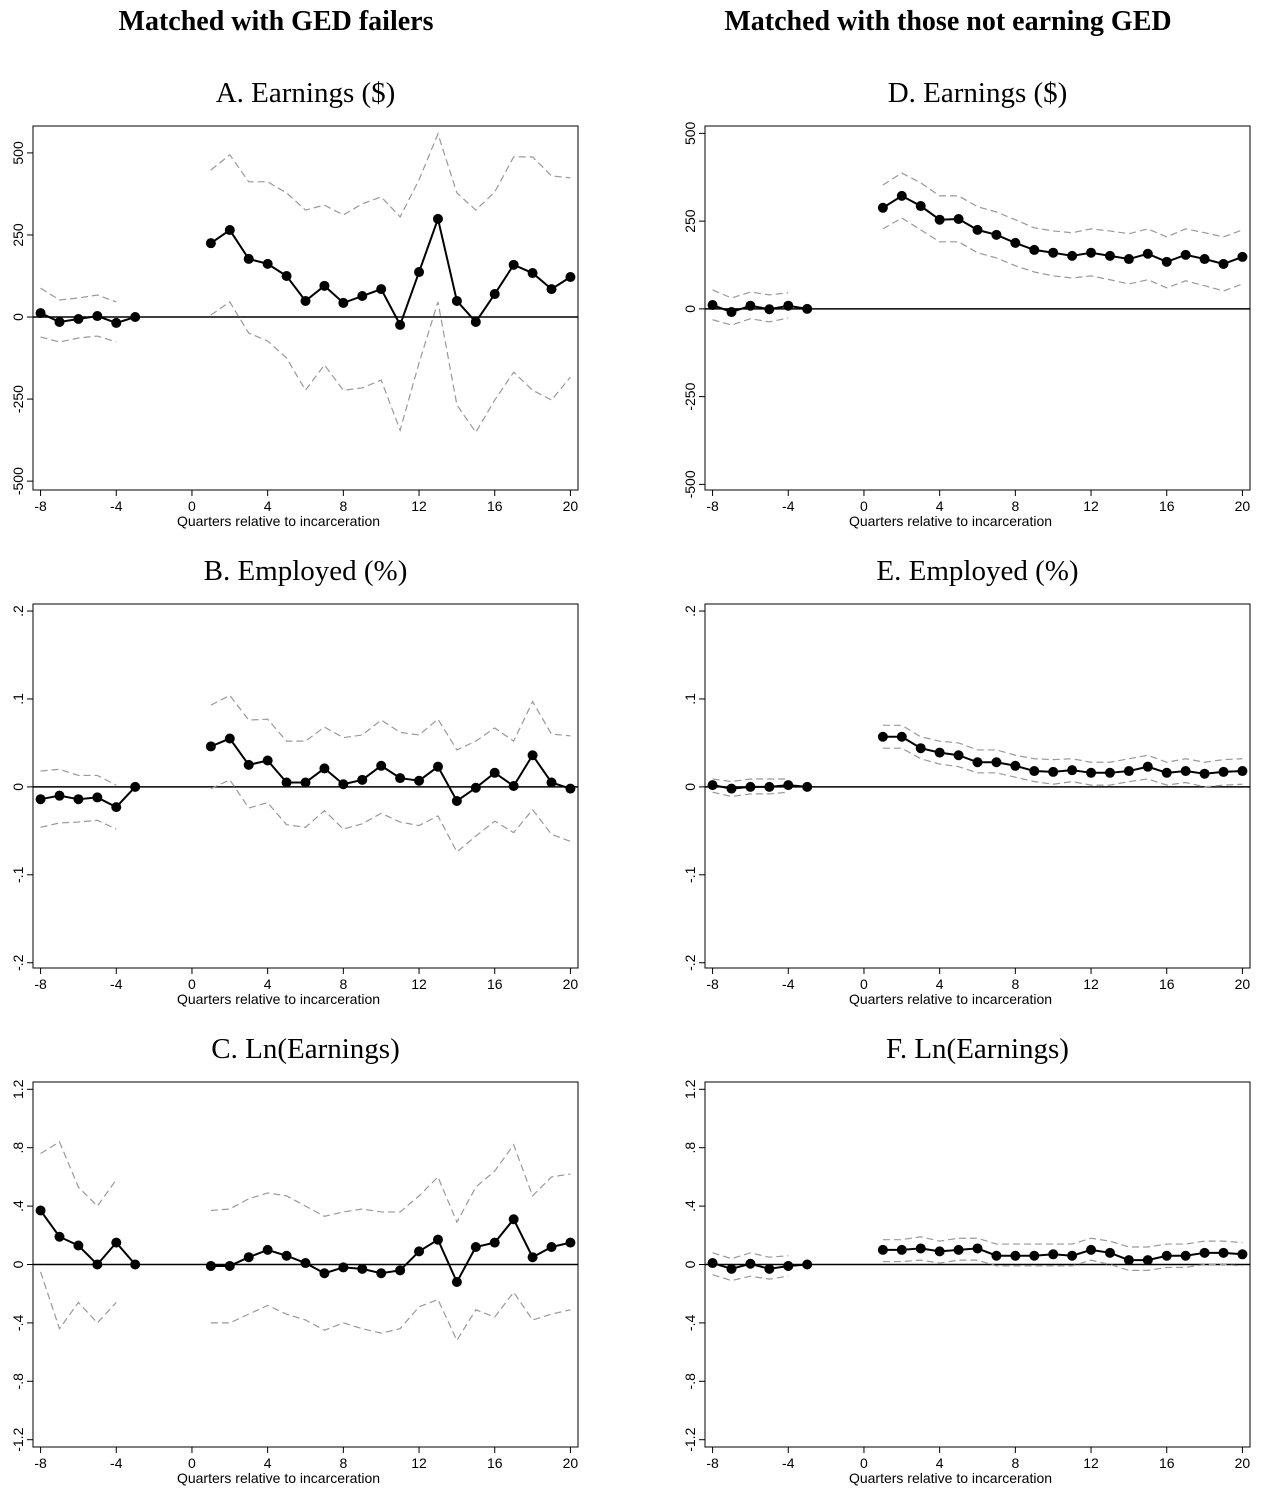 The width and height of the screenshot is (1262, 1494). I want to click on y-tick-label: -1.2, so click(690, 1439).